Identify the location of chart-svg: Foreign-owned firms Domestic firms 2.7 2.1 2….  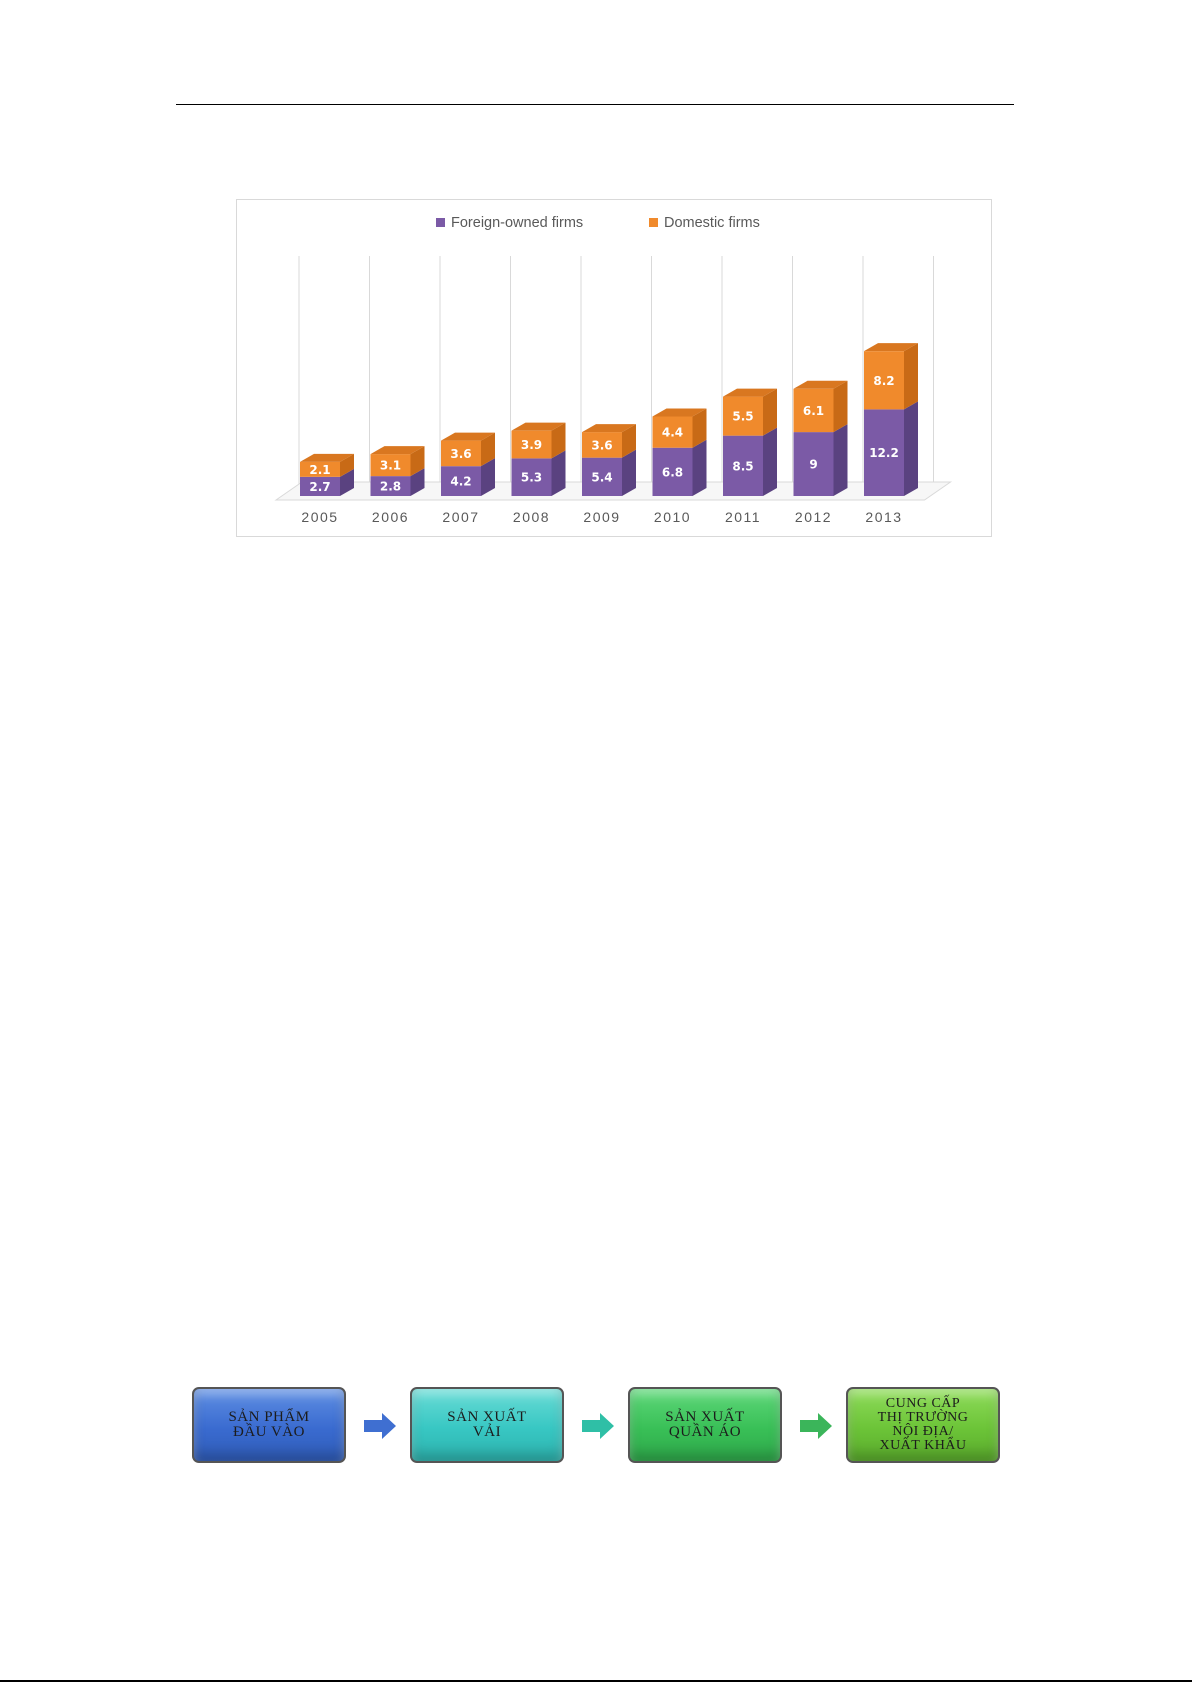
(613, 370).